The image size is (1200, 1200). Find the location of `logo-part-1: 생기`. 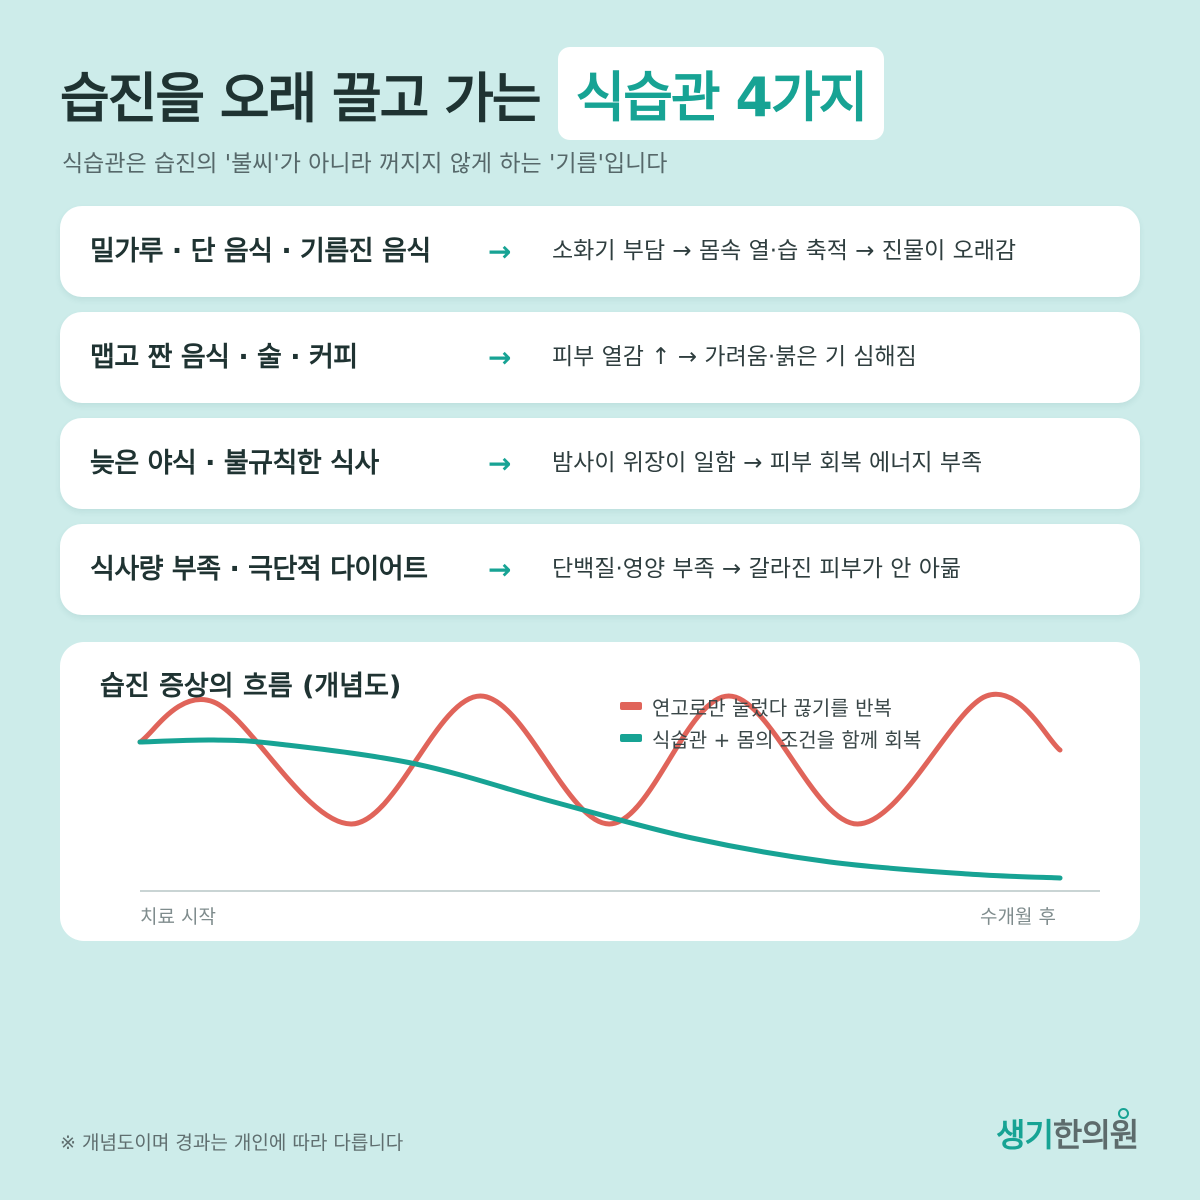

logo-part-1: 생기 is located at coordinates (1025, 1135).